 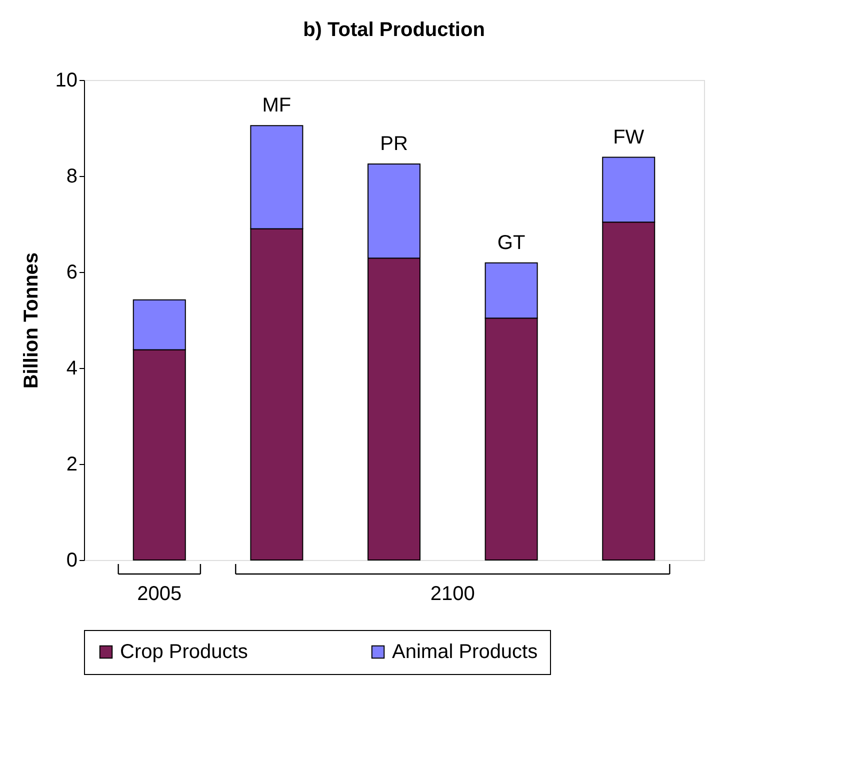 What do you see at coordinates (277, 105) in the screenshot?
I see `x-tick-label: MF` at bounding box center [277, 105].